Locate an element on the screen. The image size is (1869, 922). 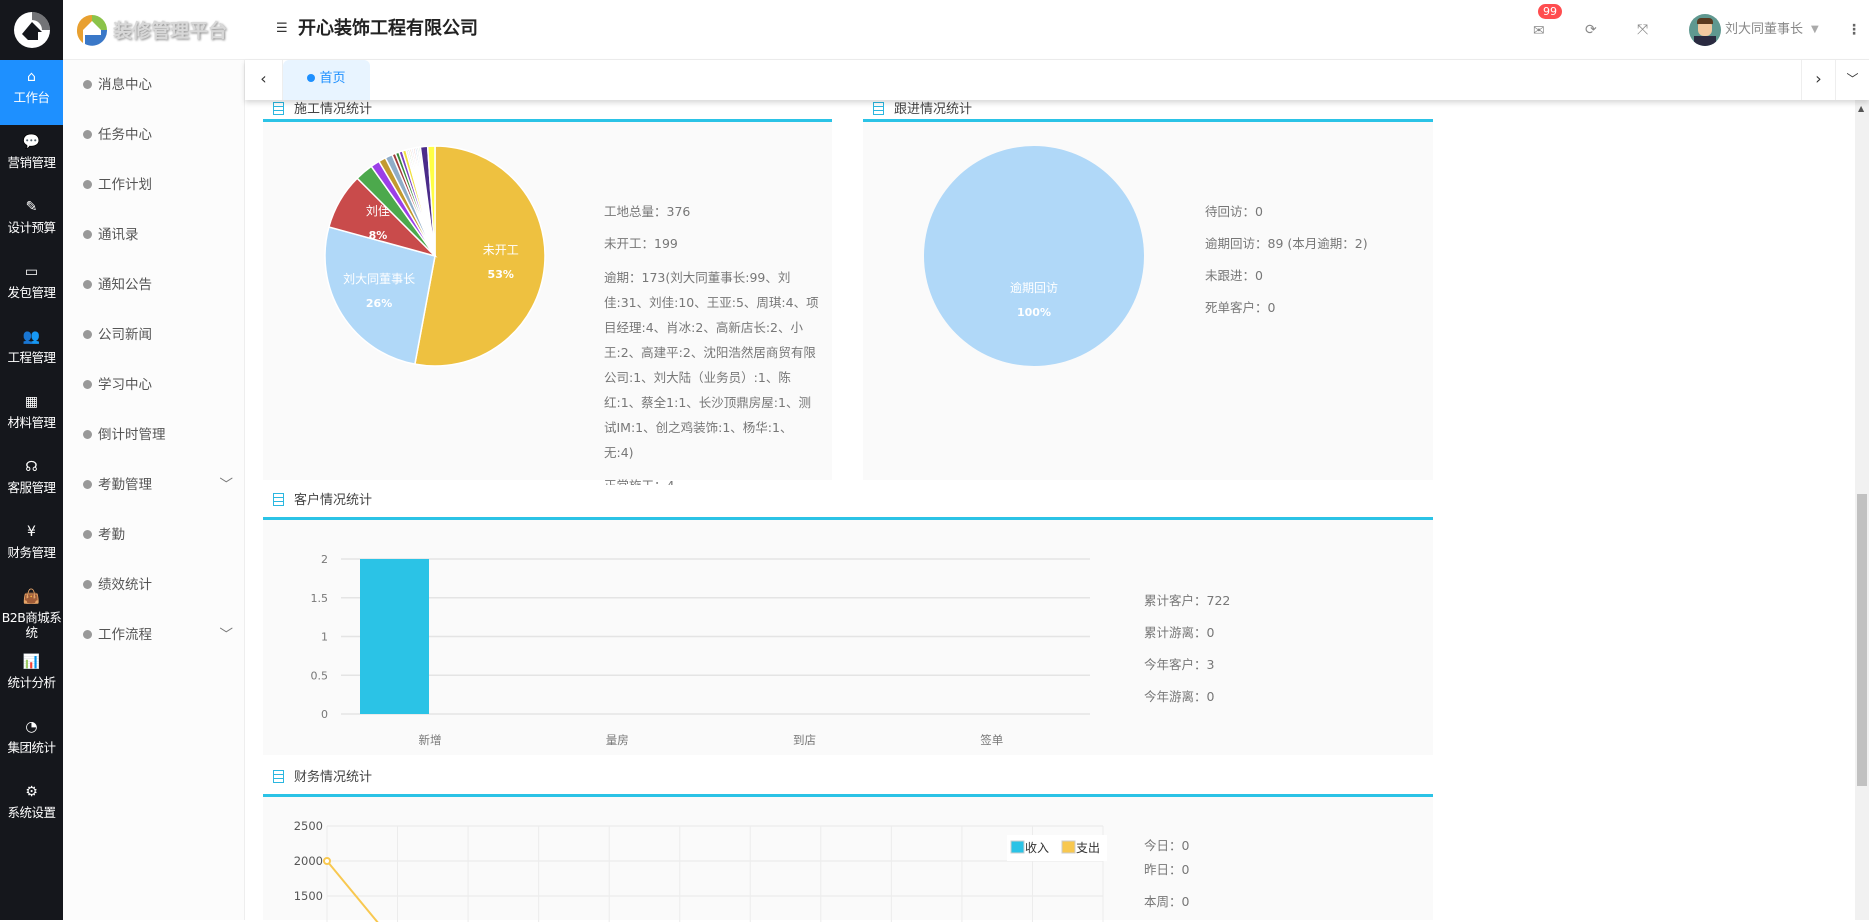
brand-house-icon is located at coordinates (92, 30).